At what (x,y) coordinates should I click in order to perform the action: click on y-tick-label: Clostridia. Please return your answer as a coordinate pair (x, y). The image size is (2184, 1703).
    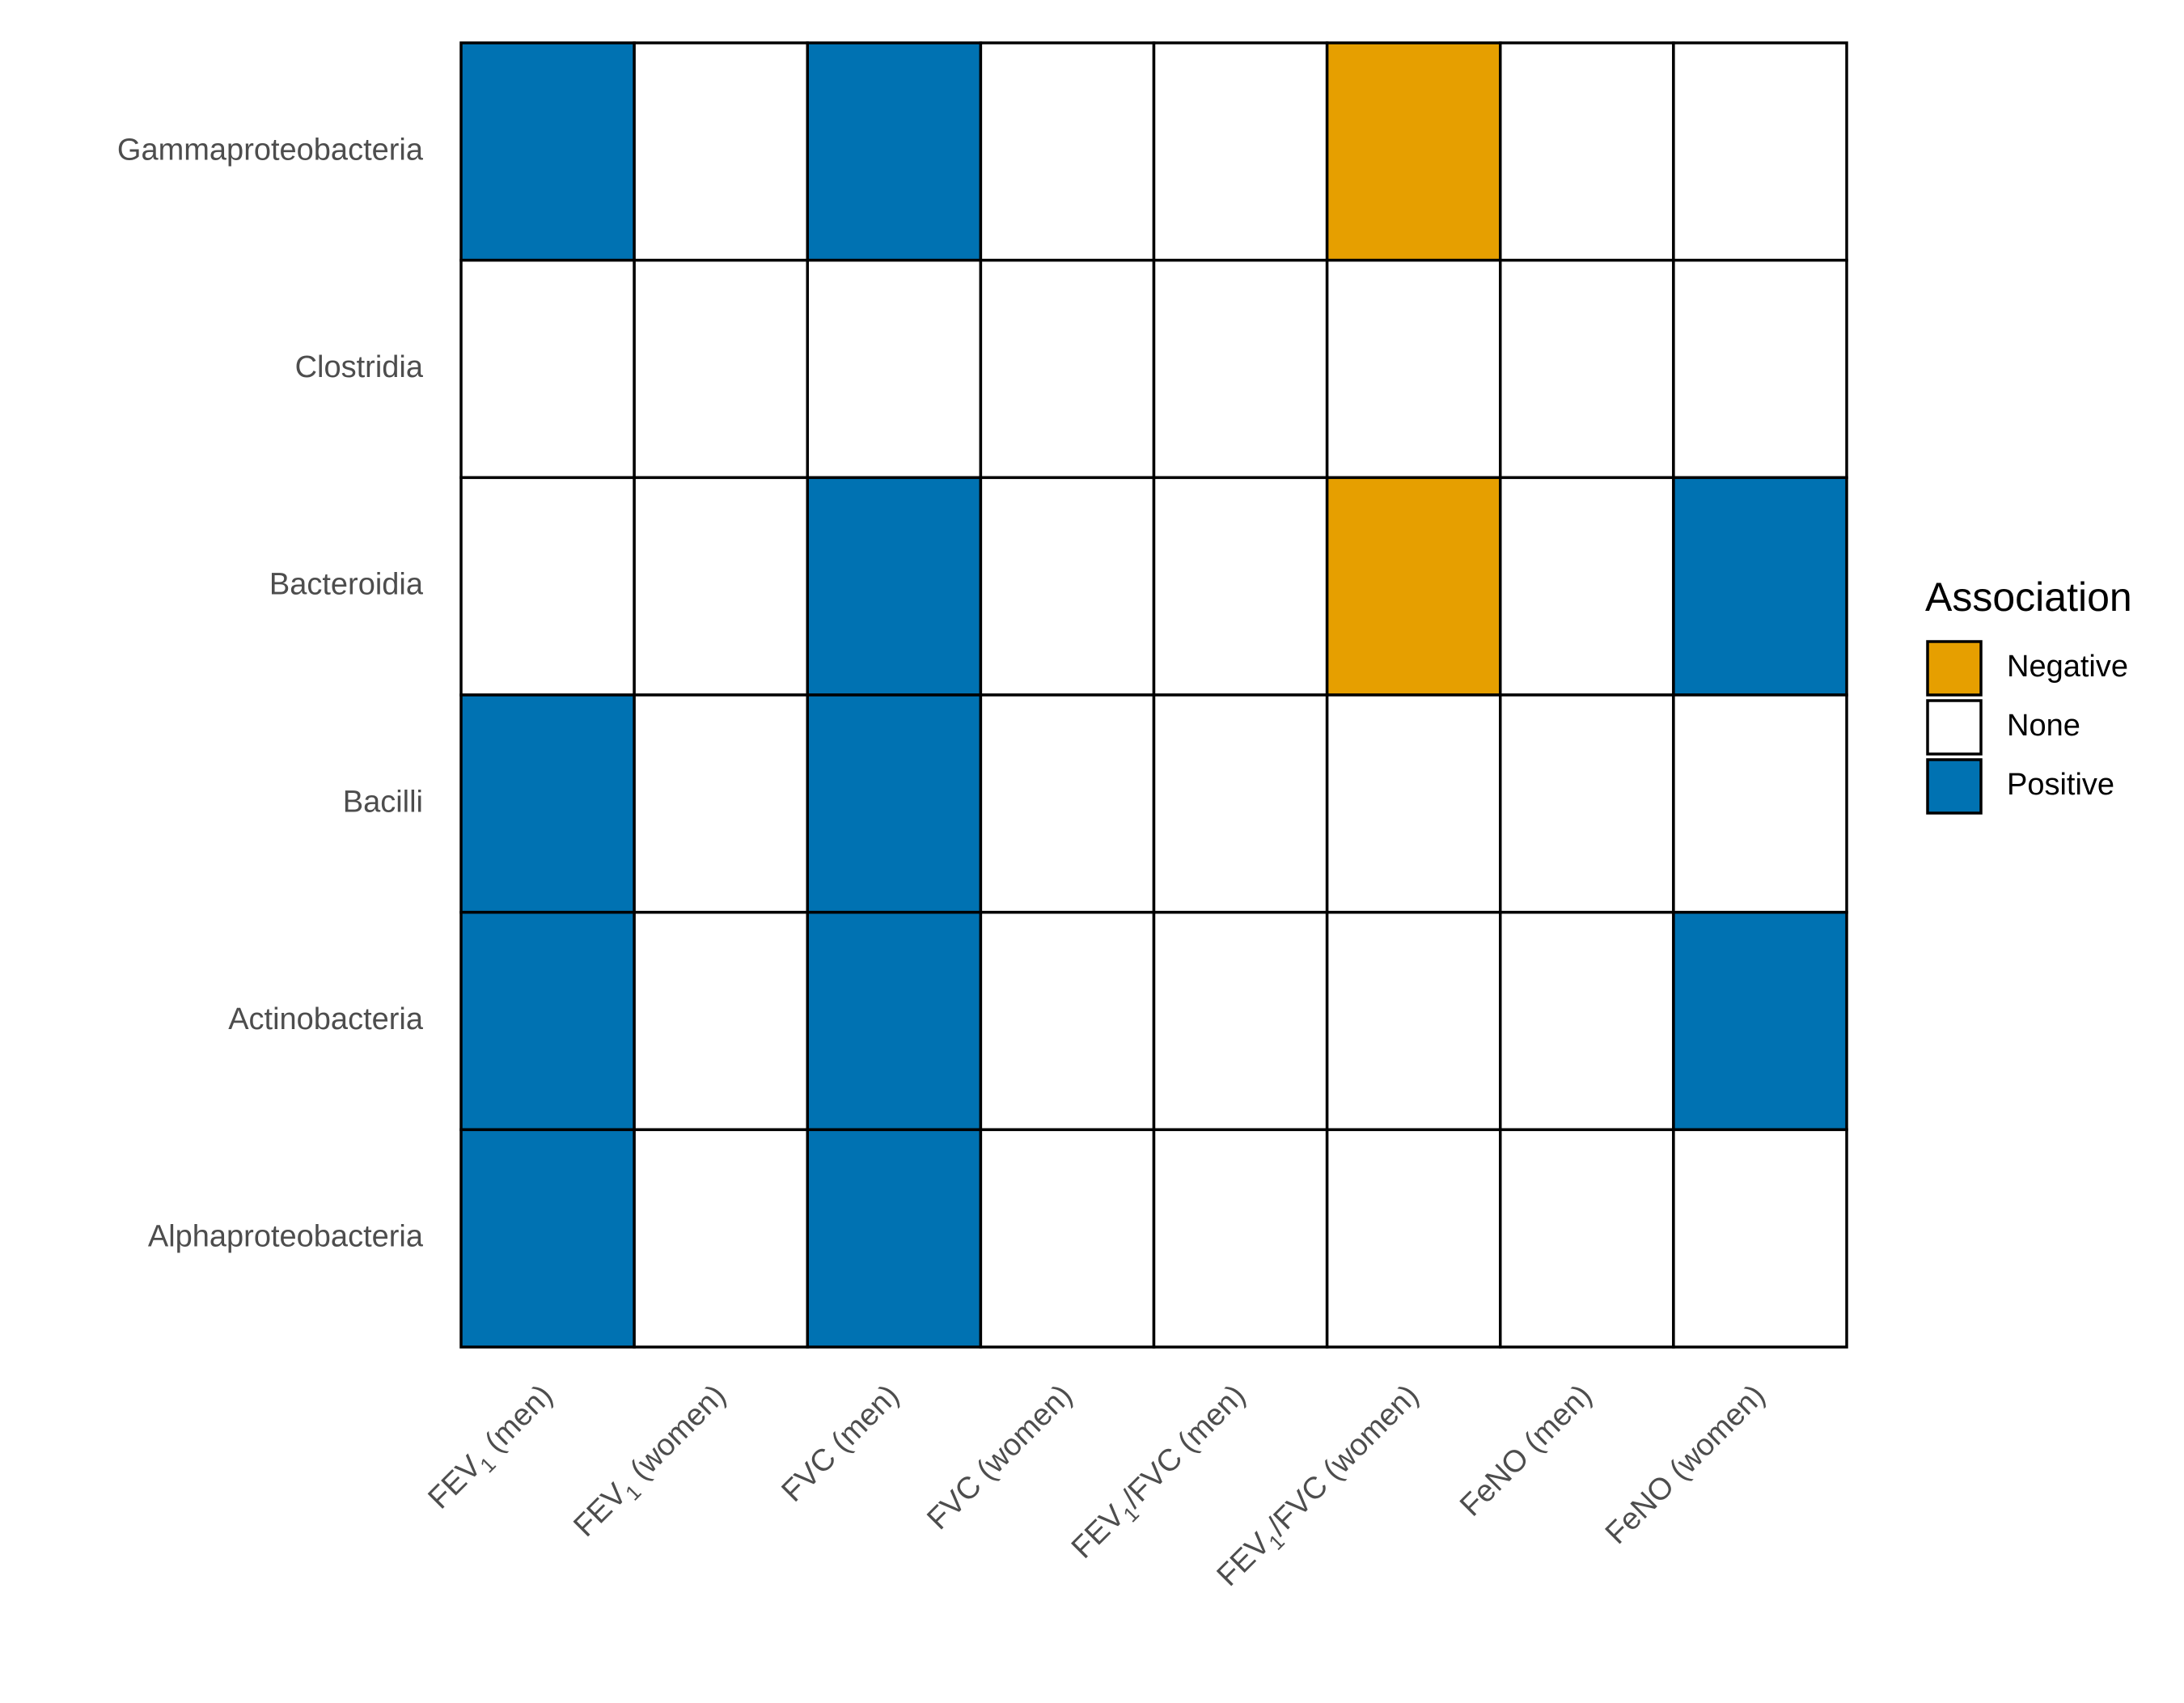
    Looking at the image, I should click on (359, 367).